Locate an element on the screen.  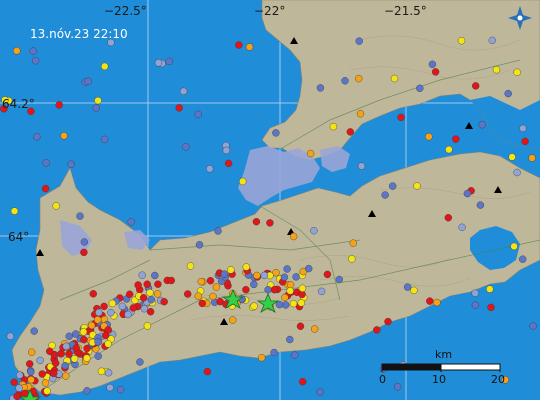
lat-label: 64° is located at coordinates (18, 237).